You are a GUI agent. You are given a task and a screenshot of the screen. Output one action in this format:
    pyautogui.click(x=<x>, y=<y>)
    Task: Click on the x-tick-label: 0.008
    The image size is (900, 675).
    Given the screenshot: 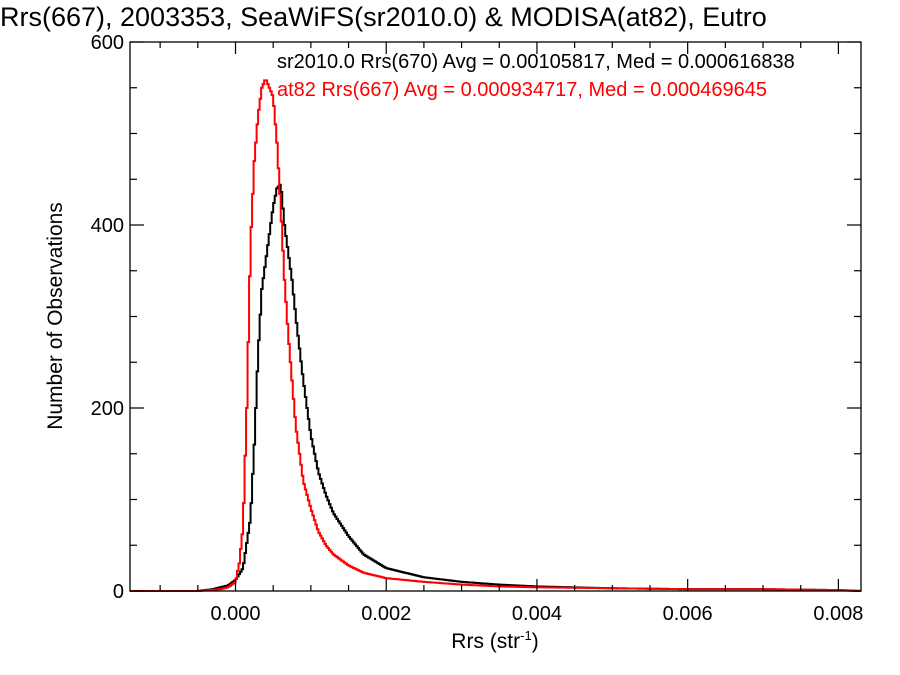 What is the action you would take?
    pyautogui.click(x=838, y=614)
    